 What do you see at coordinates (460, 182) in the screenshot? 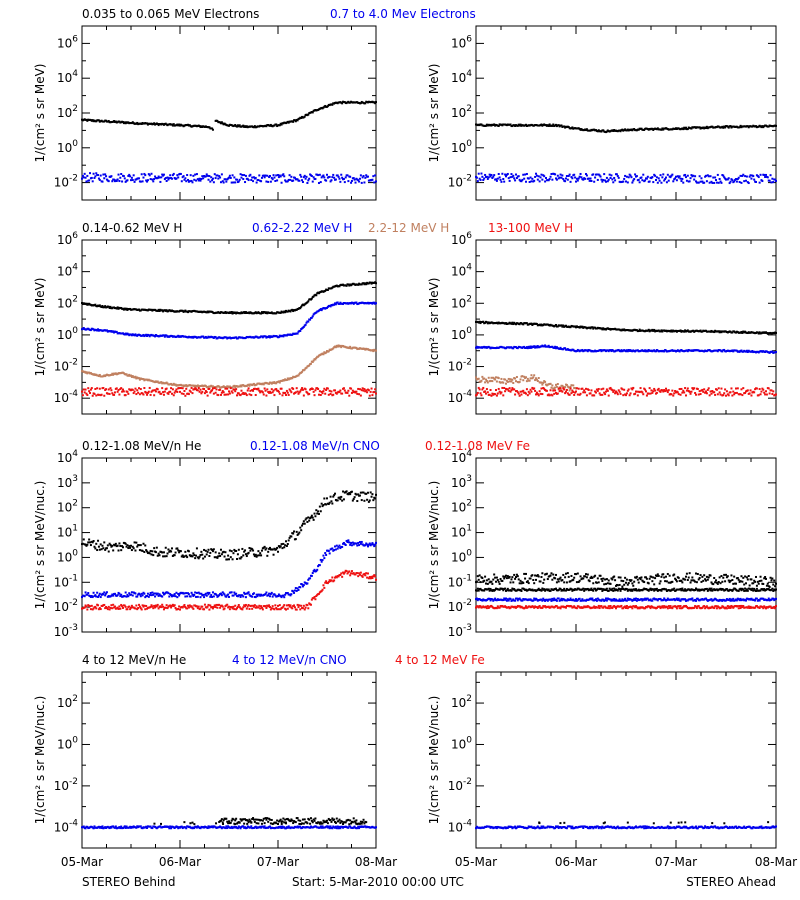
I see `y-tick-label: 10⁻²` at bounding box center [460, 182].